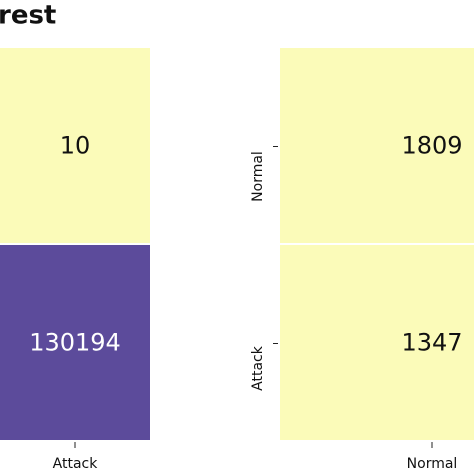 This screenshot has height=474, width=474. I want to click on cell-label: 10, so click(75, 146).